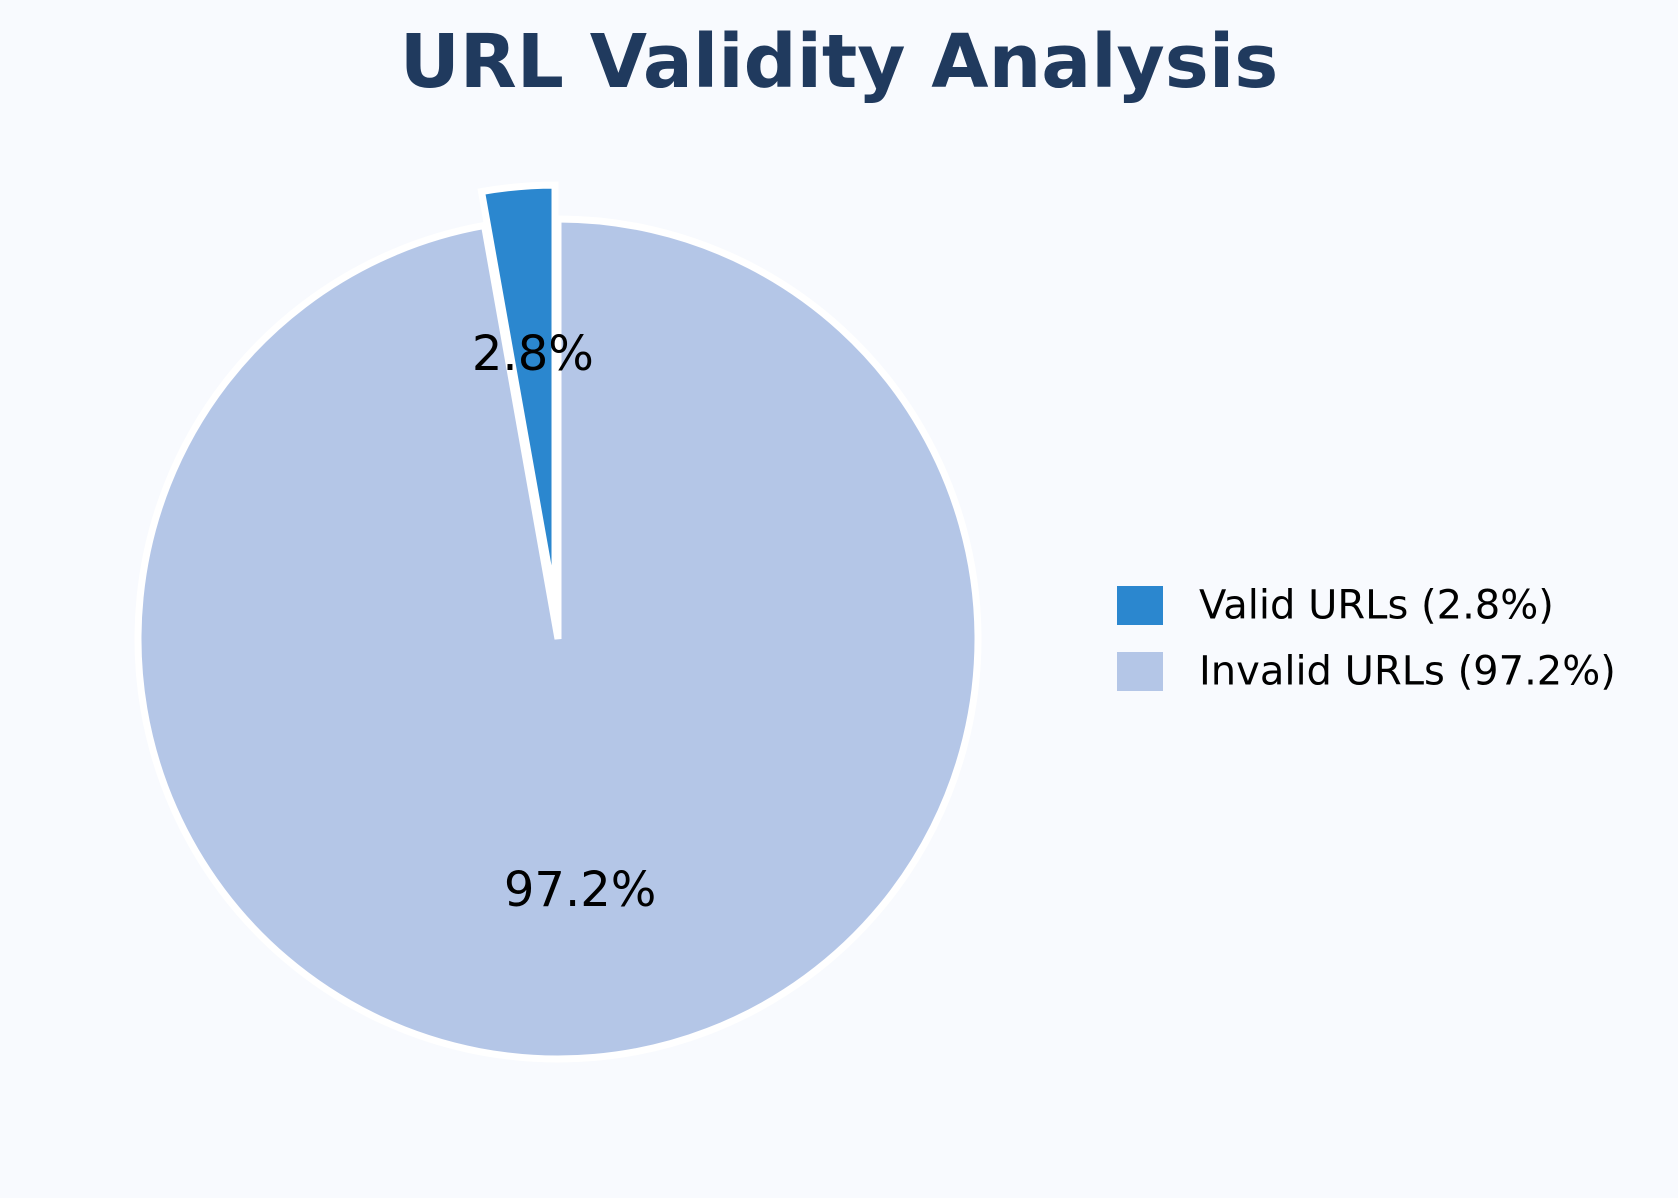 The image size is (1678, 1198). I want to click on legend-swatch-invalid-urls, so click(1140, 671).